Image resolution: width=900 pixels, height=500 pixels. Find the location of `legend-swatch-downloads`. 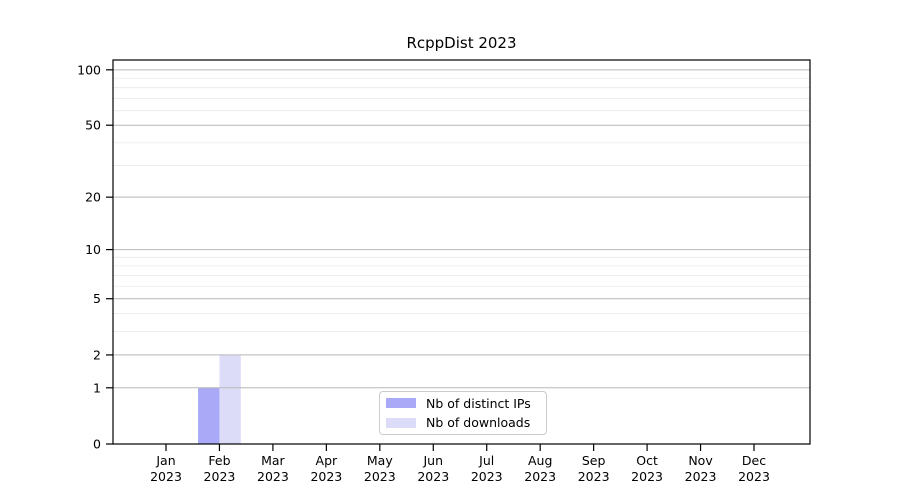

legend-swatch-downloads is located at coordinates (401, 422).